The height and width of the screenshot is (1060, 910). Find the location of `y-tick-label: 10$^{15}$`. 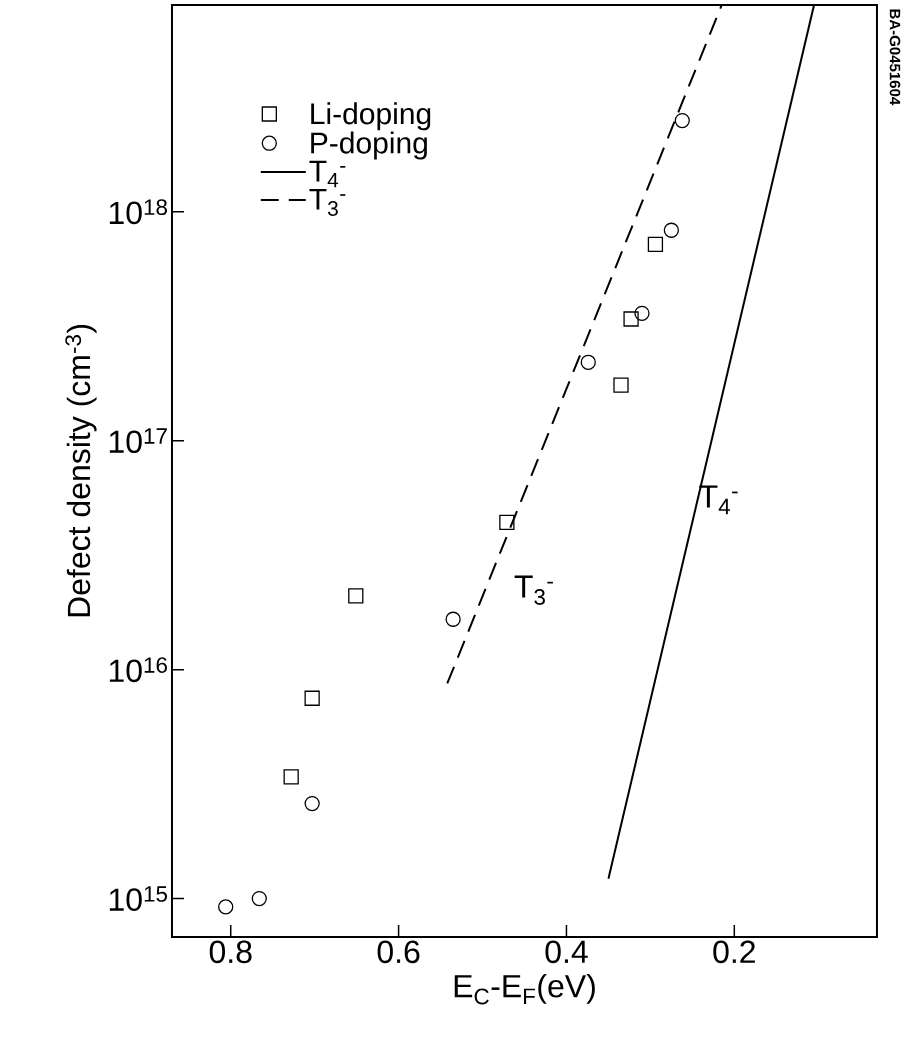

y-tick-label: 10$^{15}$ is located at coordinates (138, 898).